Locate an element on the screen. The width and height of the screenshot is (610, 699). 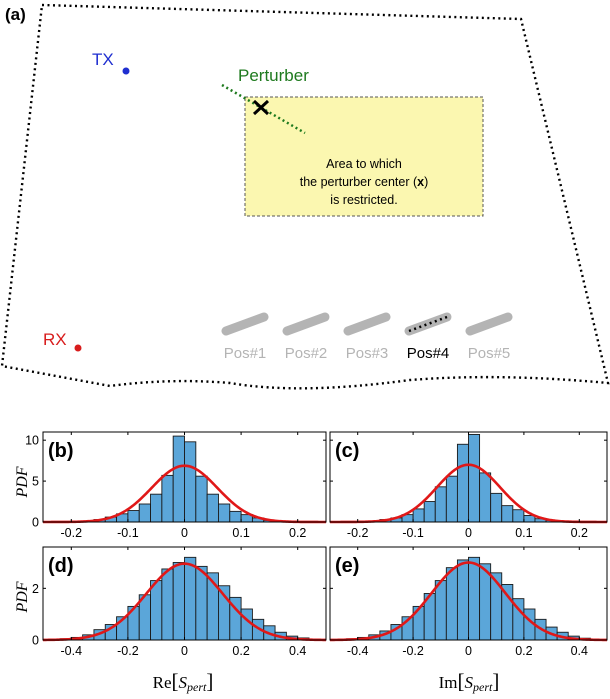
position-3-perturber-body is located at coordinates (367, 324).